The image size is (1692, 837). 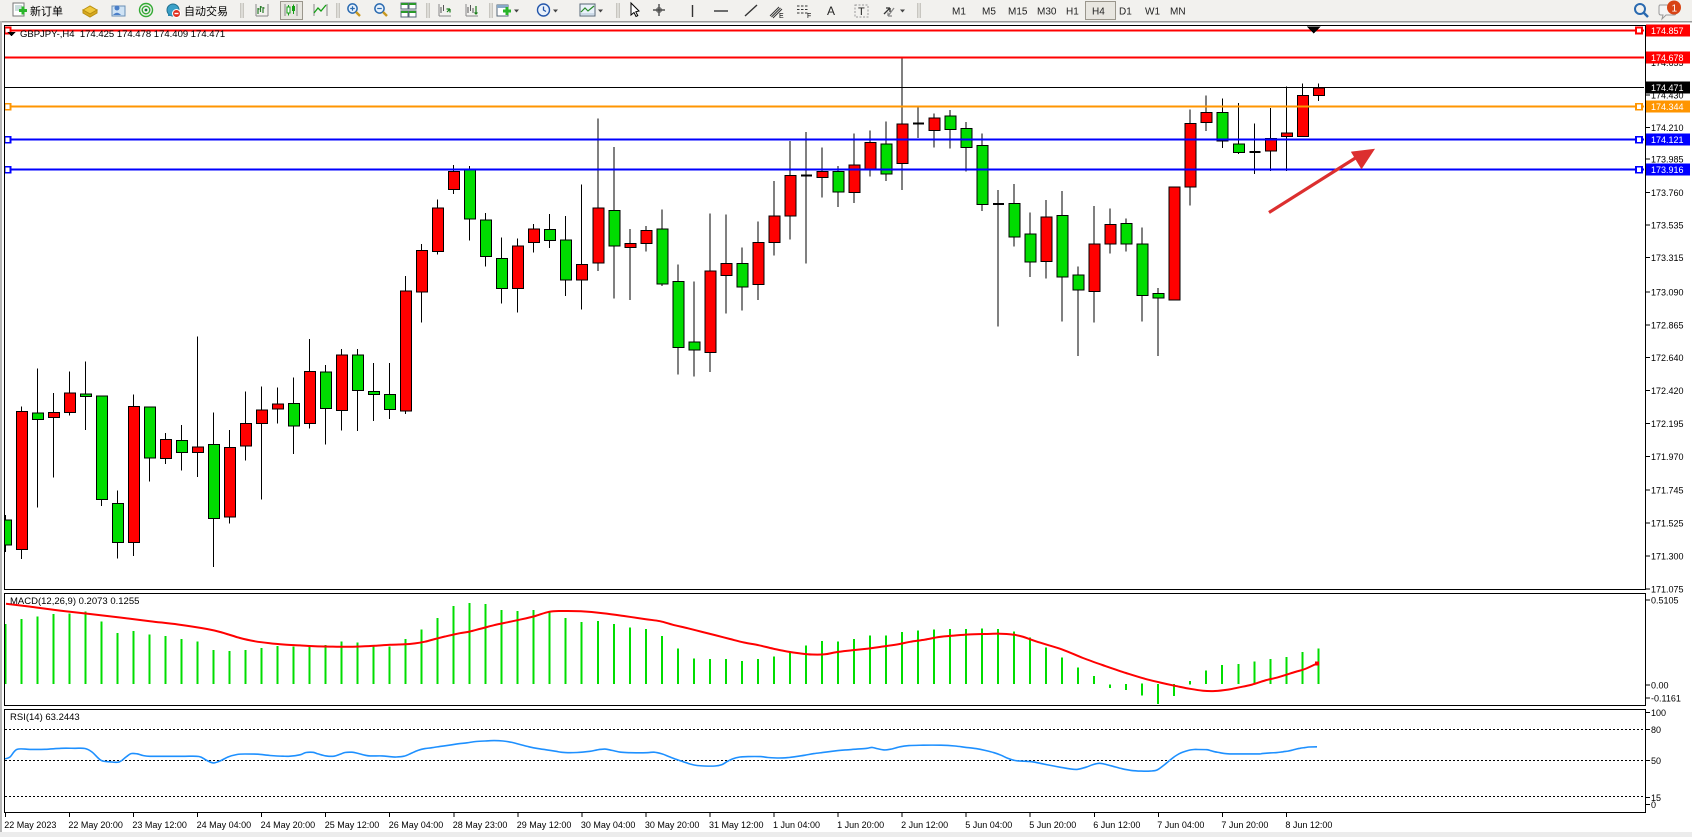 I want to click on svg-text: 1 Jun 20:00, so click(x=860, y=825).